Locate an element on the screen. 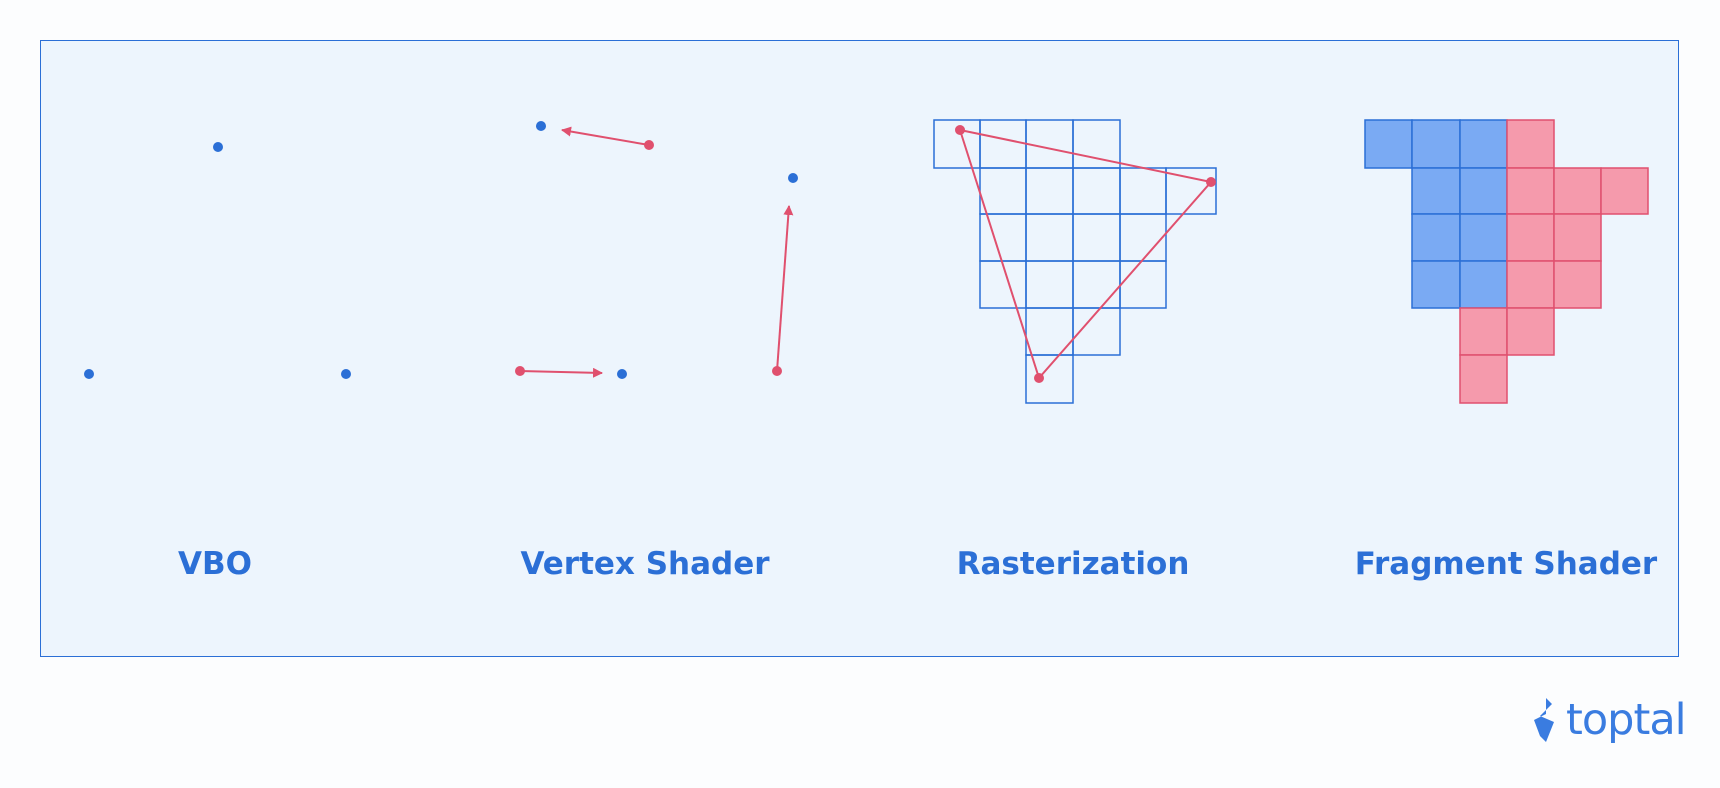 Image resolution: width=1720 pixels, height=788 pixels. fragment-shader-panel is located at coordinates (1506, 261).